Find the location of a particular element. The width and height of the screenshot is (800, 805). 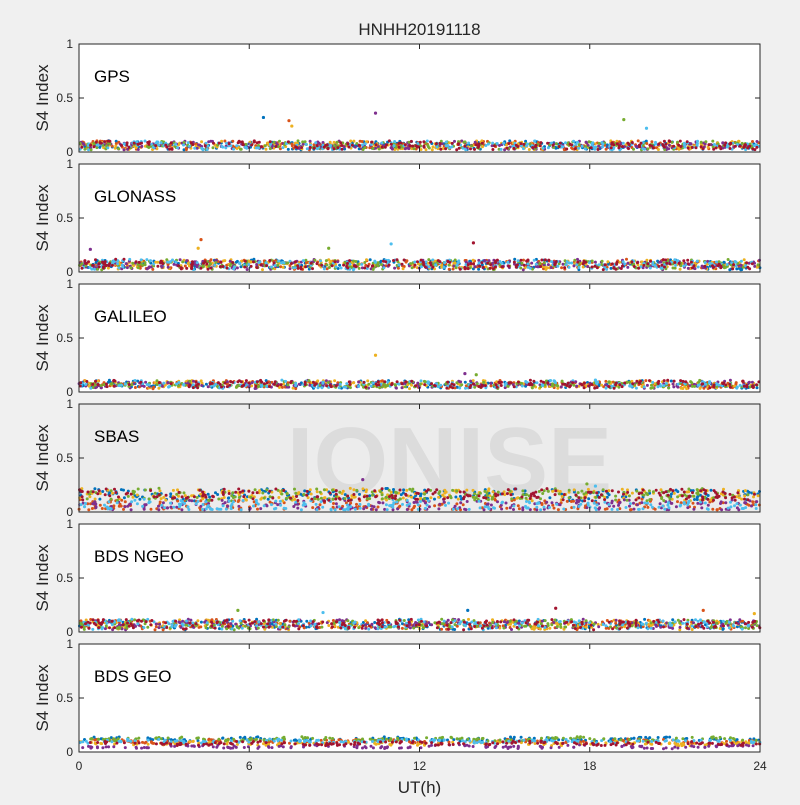

data-point-peak is located at coordinates (623, 119).